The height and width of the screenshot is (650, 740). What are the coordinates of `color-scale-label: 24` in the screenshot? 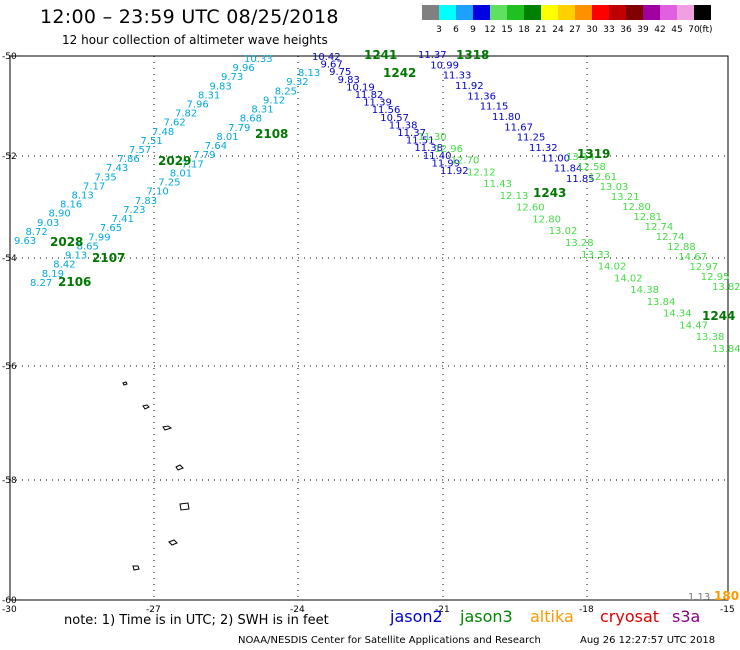 It's located at (558, 30).